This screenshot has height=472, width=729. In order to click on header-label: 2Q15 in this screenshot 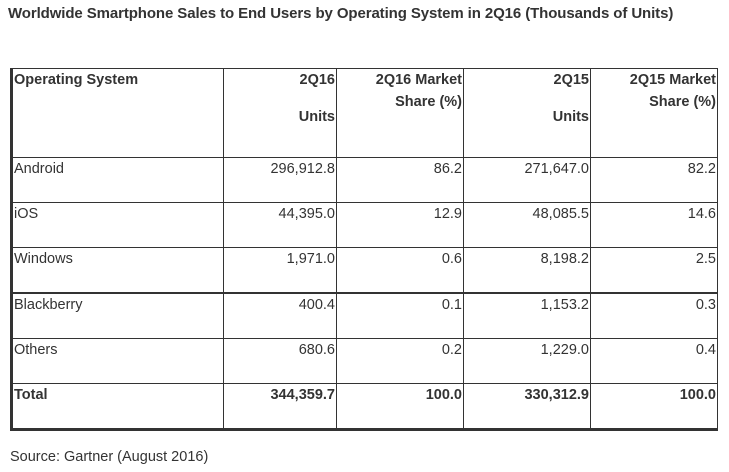, I will do `click(571, 80)`.